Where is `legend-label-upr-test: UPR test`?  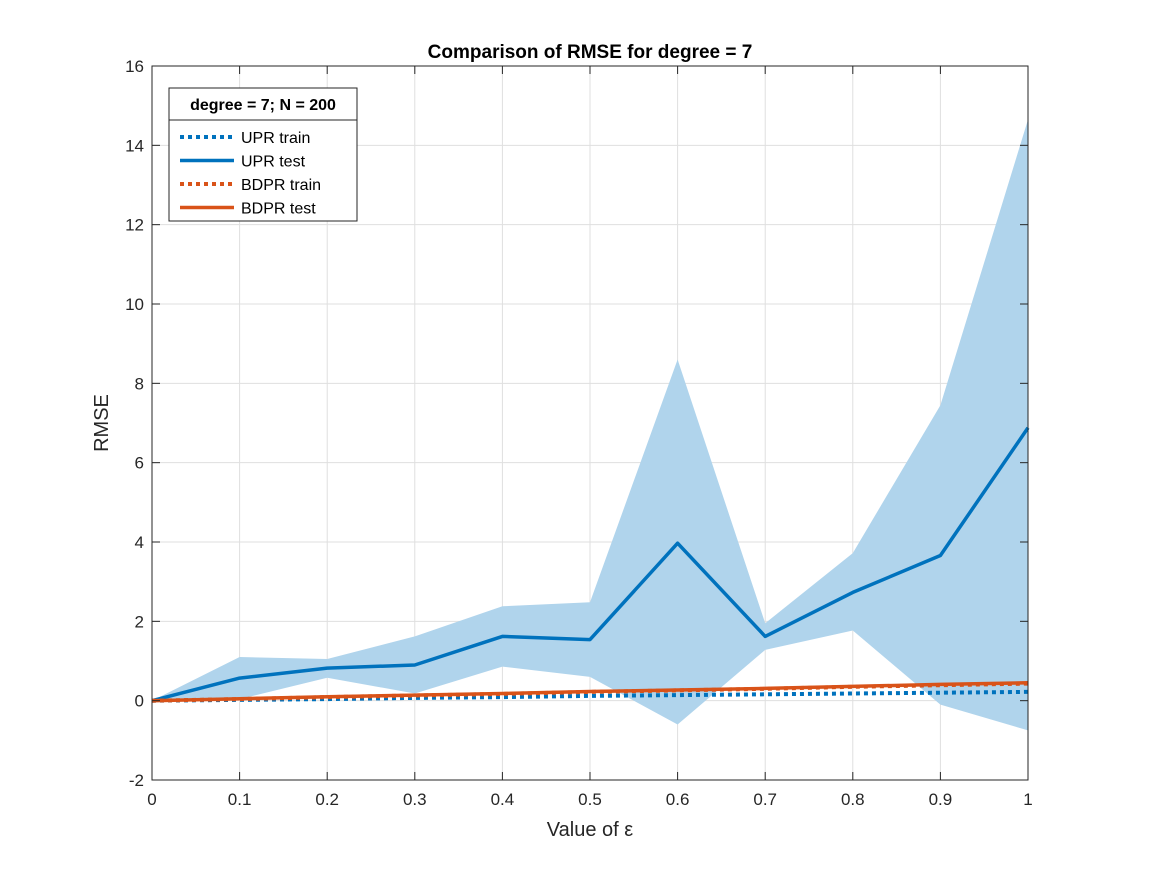 legend-label-upr-test: UPR test is located at coordinates (273, 162).